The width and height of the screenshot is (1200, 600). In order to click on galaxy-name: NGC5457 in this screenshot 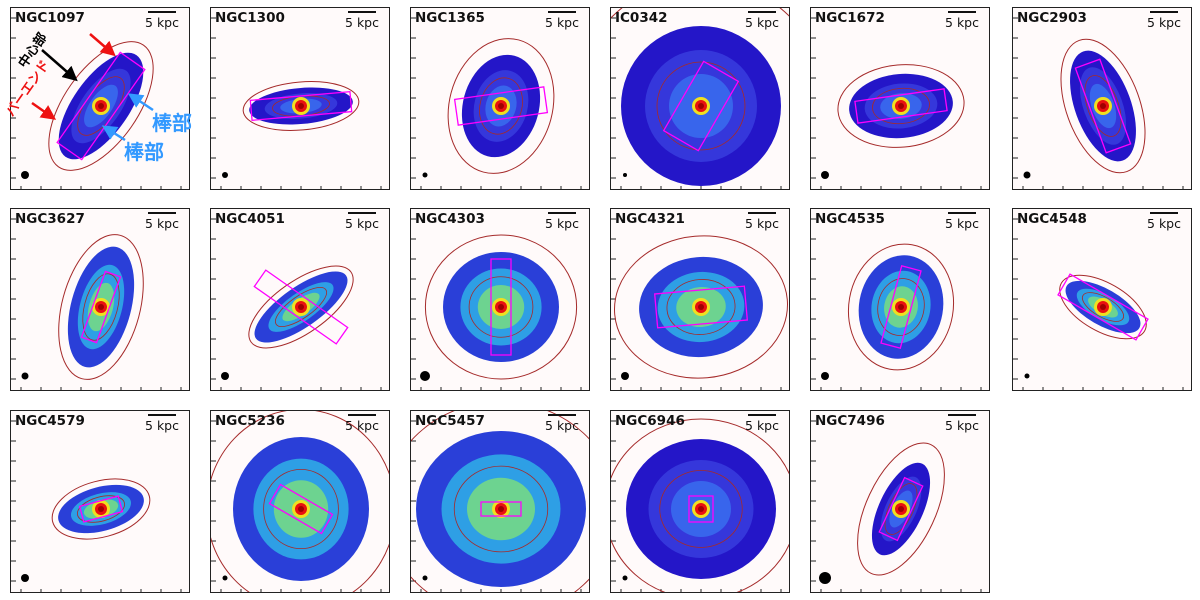, I will do `click(450, 421)`.